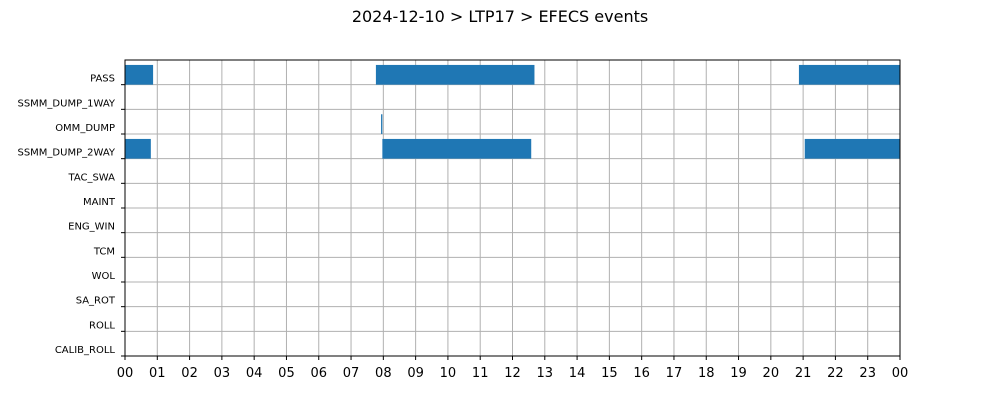 This screenshot has height=400, width=1000. Describe the element at coordinates (382, 124) in the screenshot. I see `event-bar-omm-dump` at that location.